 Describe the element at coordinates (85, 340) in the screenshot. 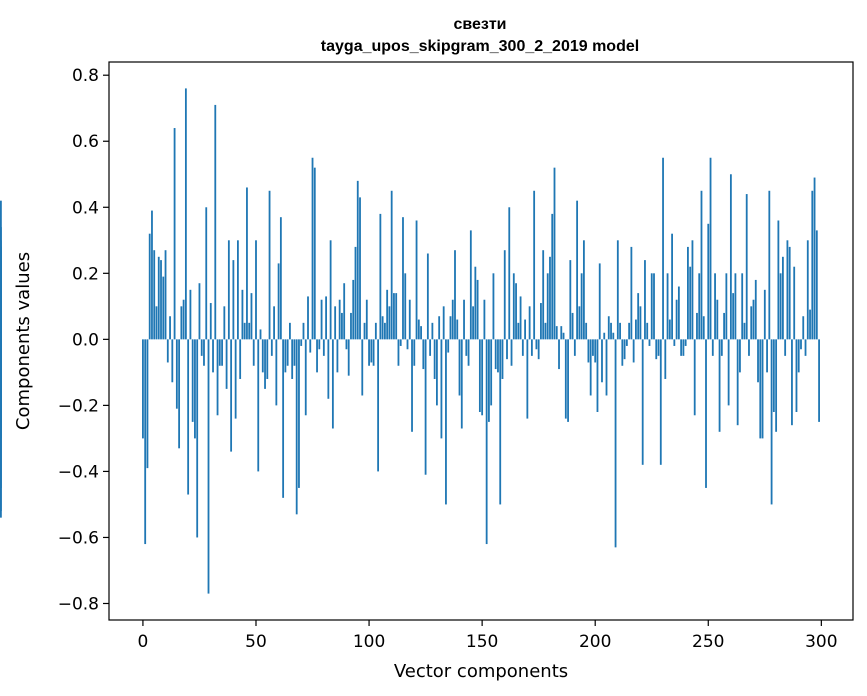

I see `y-tick-label: 0.0` at that location.